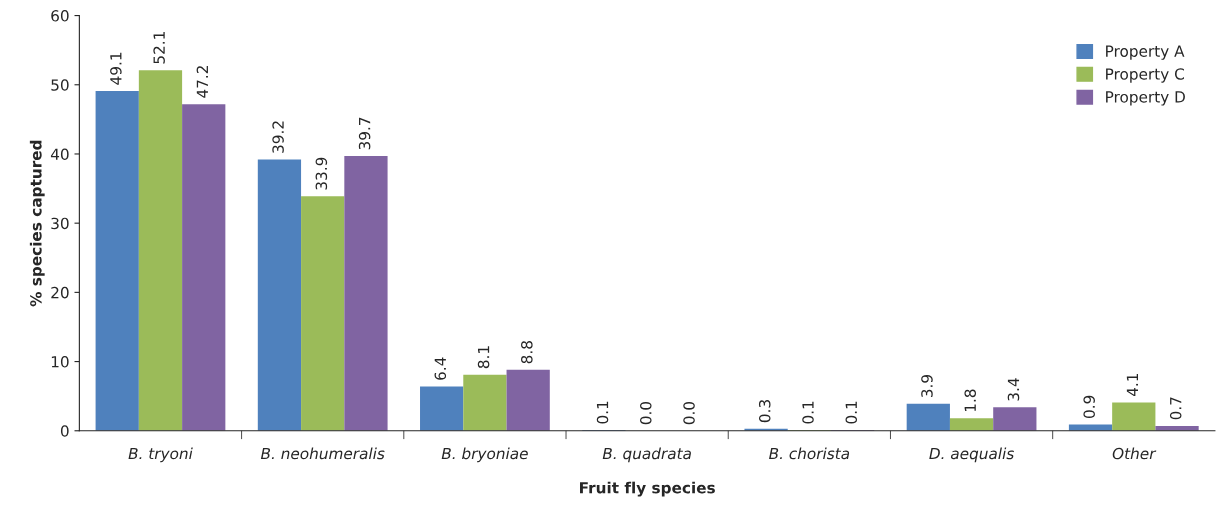  Describe the element at coordinates (647, 489) in the screenshot. I see `x-axis-title: Fruit fly species` at that location.